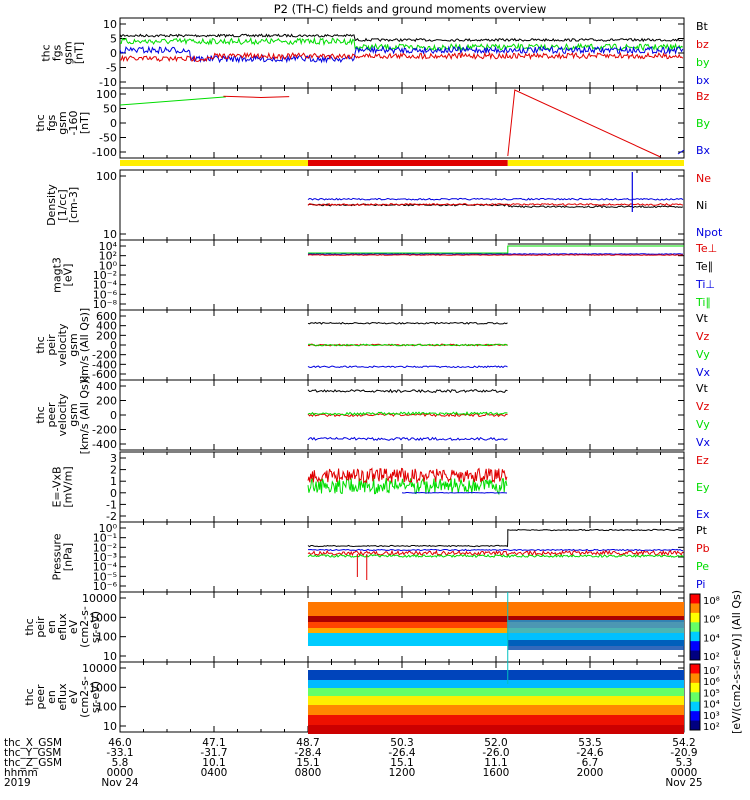 This screenshot has width=750, height=800. Describe the element at coordinates (68, 486) in the screenshot. I see `y-axis-label: [mV/m]` at that location.